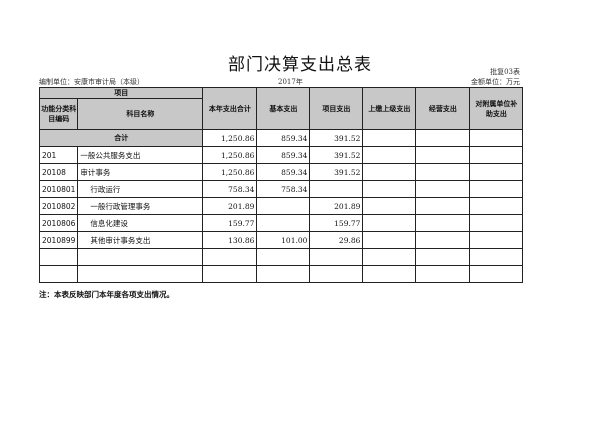  What do you see at coordinates (336, 206) in the screenshot?
I see `project-exp-cell: 201.89` at bounding box center [336, 206].